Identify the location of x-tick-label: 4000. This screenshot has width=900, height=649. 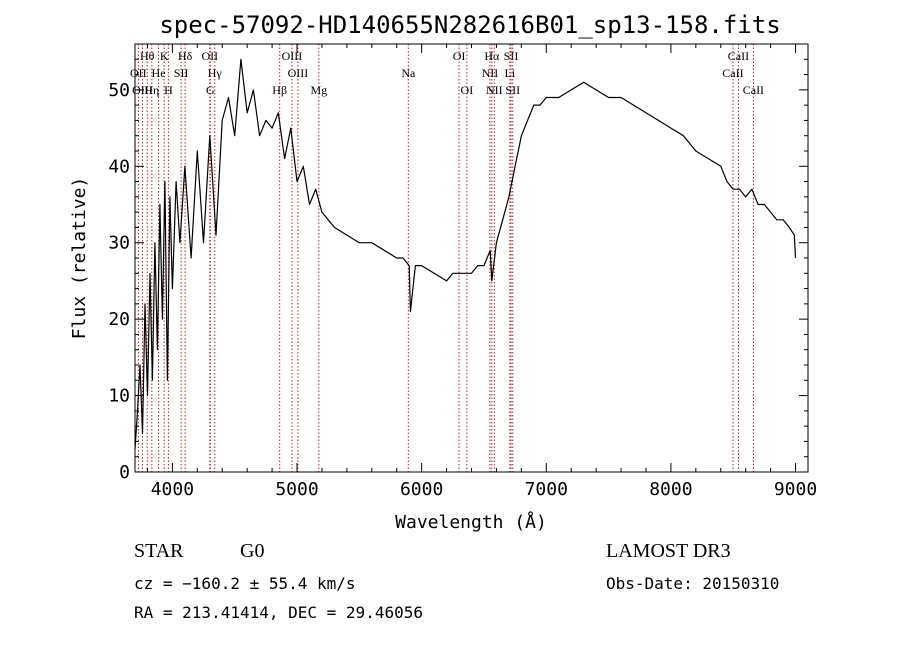
(172, 489).